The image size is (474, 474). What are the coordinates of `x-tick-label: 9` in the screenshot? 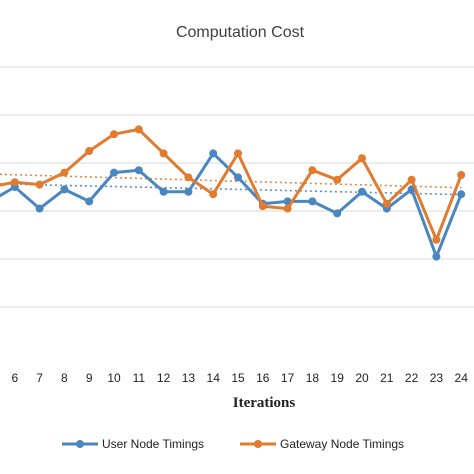 It's located at (89, 378).